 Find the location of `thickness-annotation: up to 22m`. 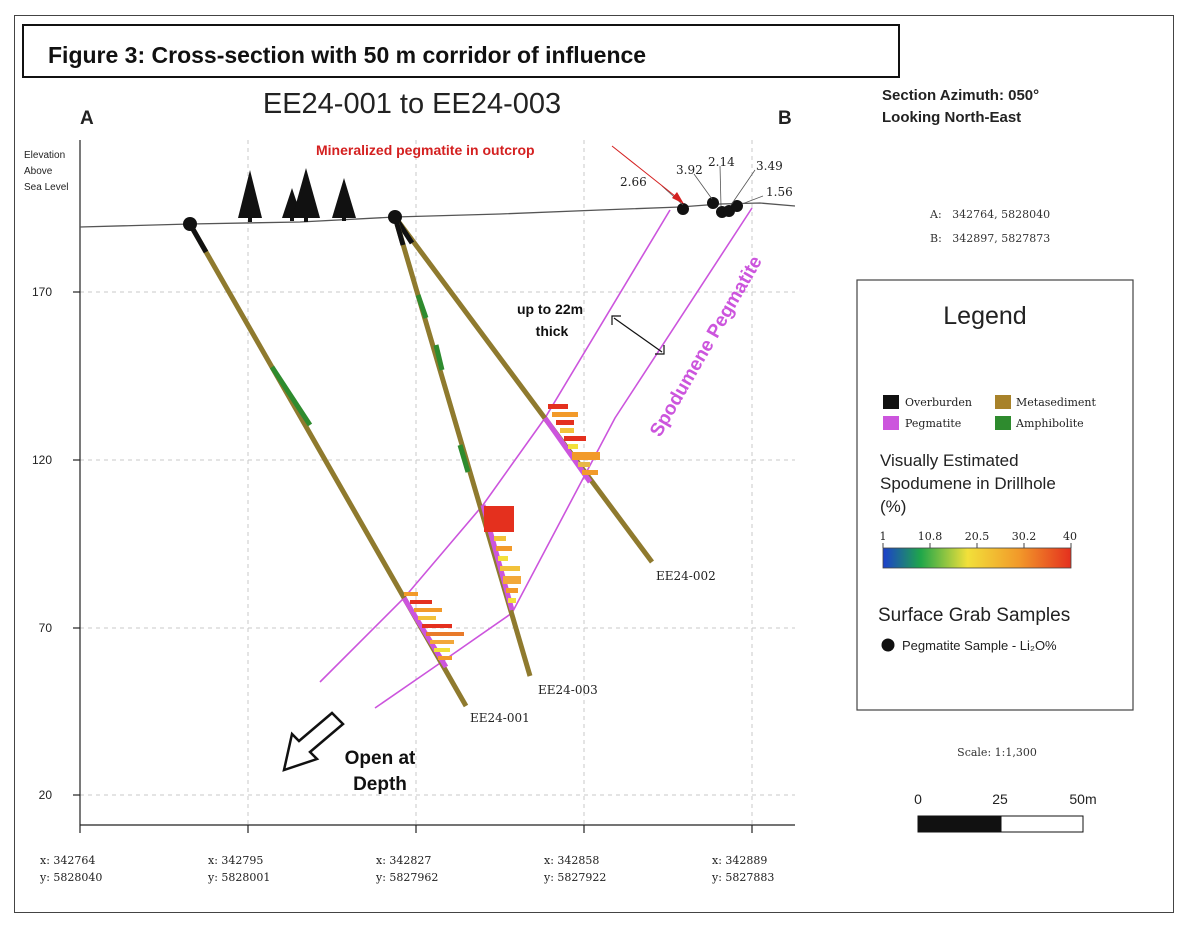

thickness-annotation: up to 22m is located at coordinates (550, 309).